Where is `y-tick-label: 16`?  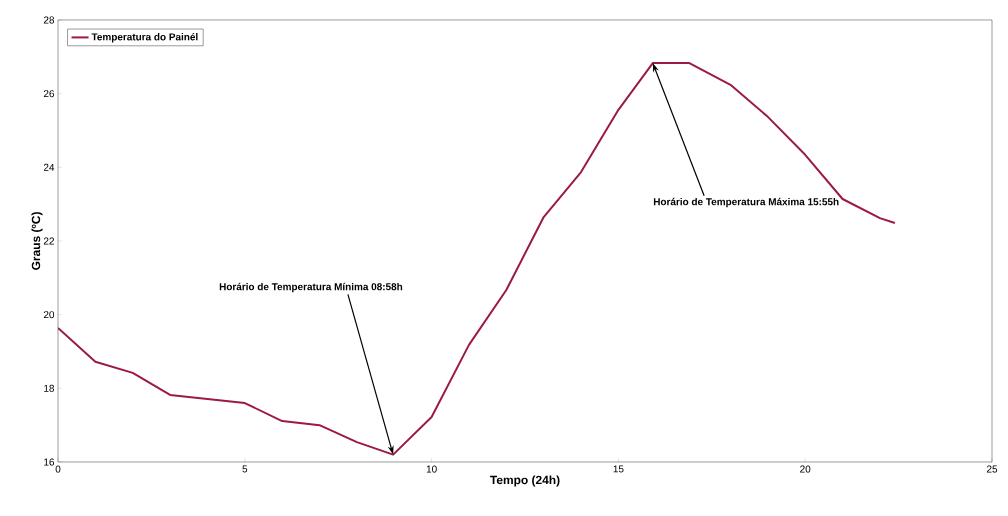
y-tick-label: 16 is located at coordinates (49, 462).